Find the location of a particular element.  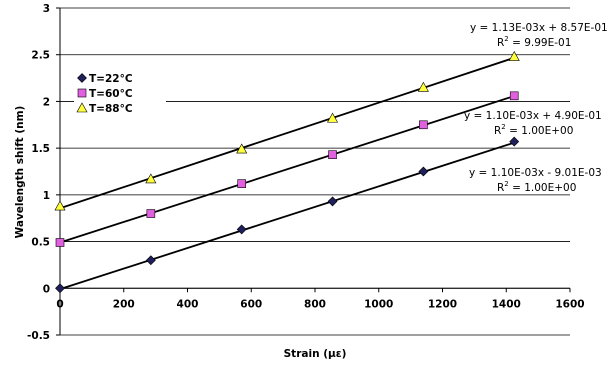

trendline-equation: y = 1.10E-03x - 9.01E-03 is located at coordinates (535, 173).